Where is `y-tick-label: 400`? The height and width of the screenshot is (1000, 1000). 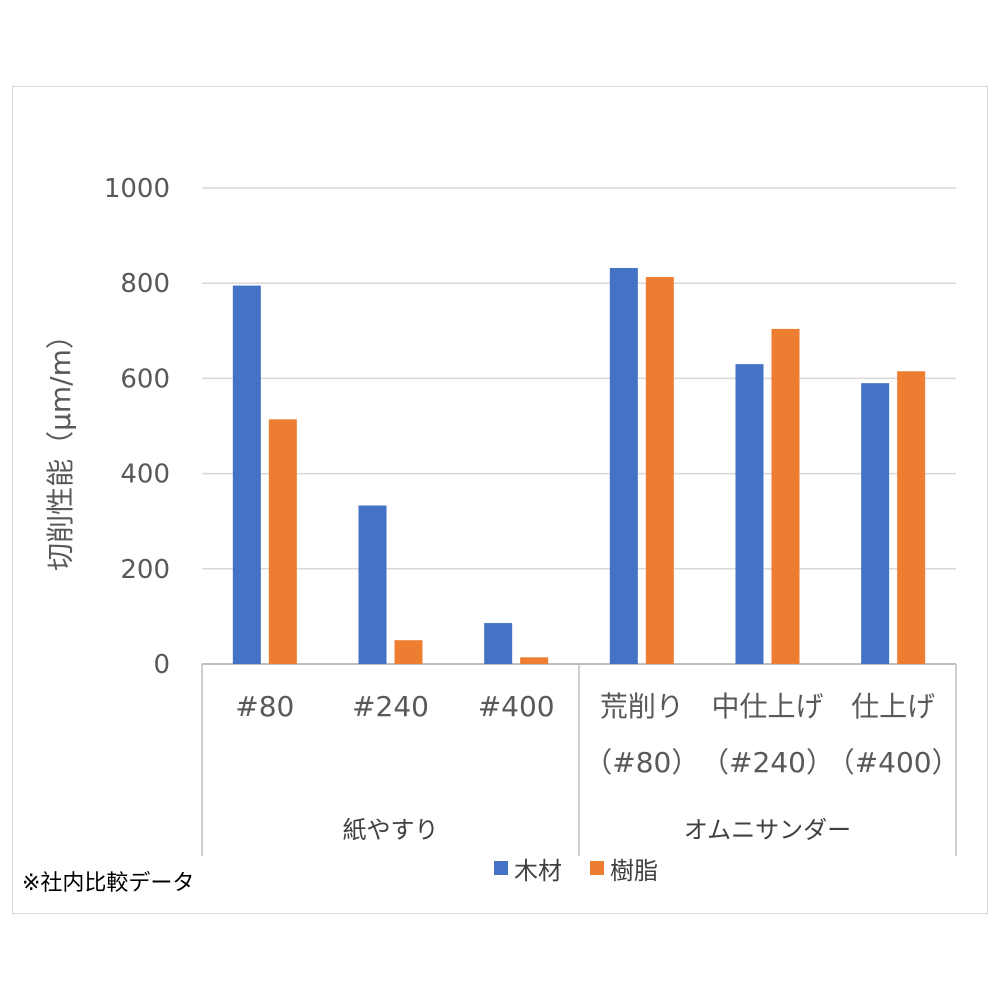 y-tick-label: 400 is located at coordinates (145, 475).